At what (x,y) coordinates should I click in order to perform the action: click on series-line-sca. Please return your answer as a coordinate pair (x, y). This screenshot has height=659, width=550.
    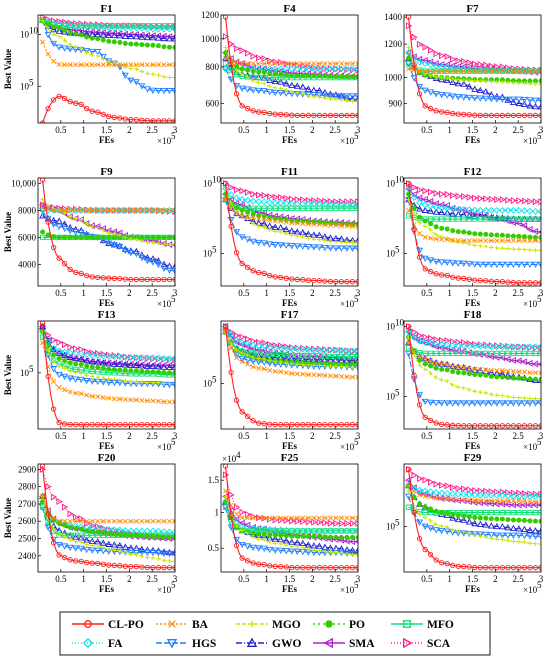
    Looking at the image, I should click on (474, 192).